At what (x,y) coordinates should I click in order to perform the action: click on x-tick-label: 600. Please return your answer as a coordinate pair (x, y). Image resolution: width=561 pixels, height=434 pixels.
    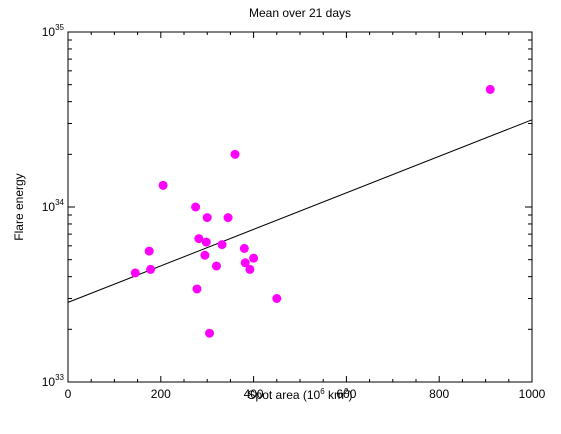
    Looking at the image, I should click on (346, 394).